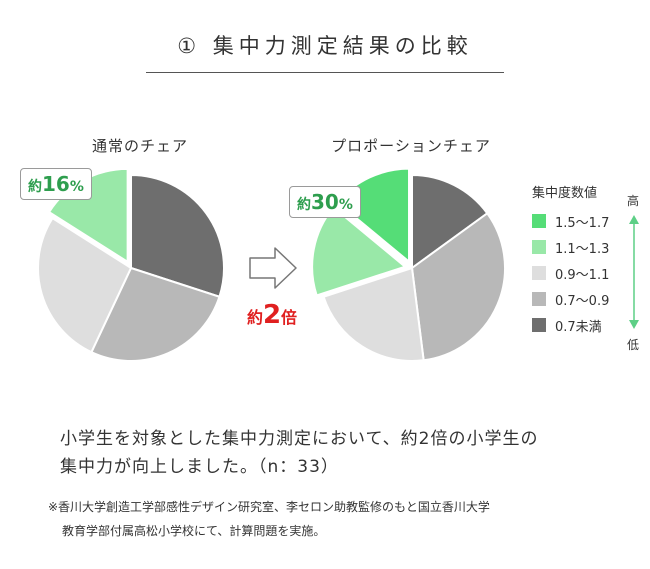  What do you see at coordinates (582, 301) in the screenshot?
I see `legend-label: 0.7〜0.9` at bounding box center [582, 301].